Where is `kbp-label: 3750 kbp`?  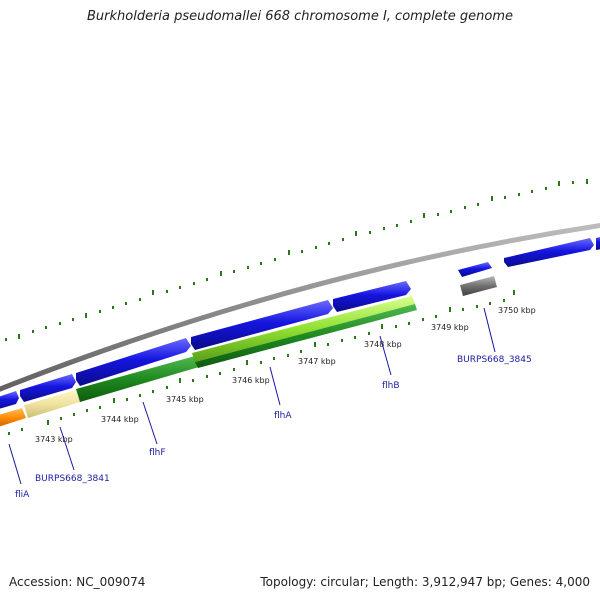
kbp-label: 3750 kbp is located at coordinates (517, 310).